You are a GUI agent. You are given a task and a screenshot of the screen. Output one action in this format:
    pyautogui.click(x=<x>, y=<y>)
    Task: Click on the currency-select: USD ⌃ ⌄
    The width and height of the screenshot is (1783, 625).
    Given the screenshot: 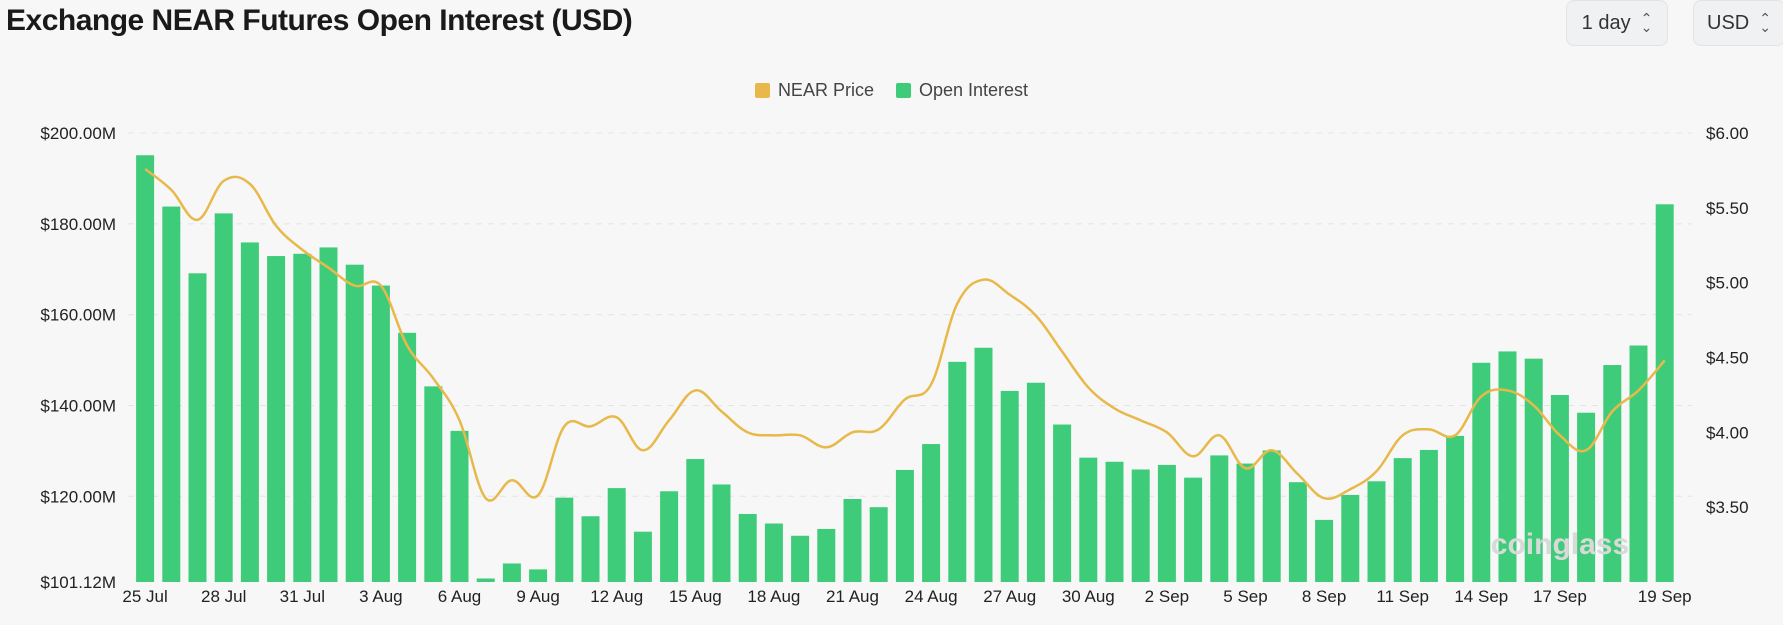 What is the action you would take?
    pyautogui.click(x=1738, y=23)
    